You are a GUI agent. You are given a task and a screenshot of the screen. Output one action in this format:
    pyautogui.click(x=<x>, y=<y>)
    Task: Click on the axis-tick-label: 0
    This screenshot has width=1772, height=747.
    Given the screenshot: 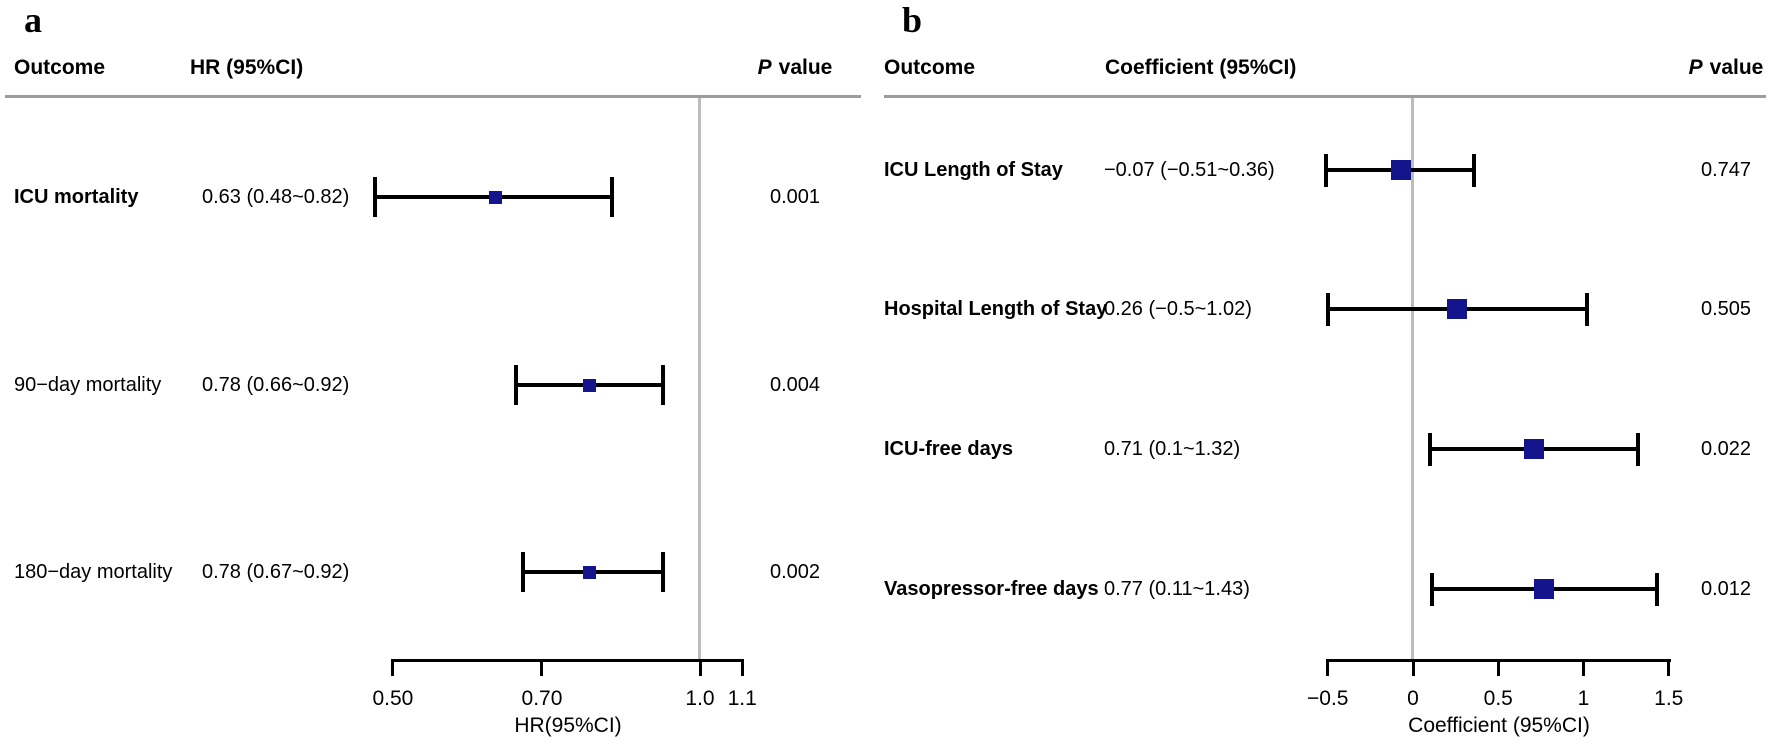 What is the action you would take?
    pyautogui.click(x=1413, y=698)
    